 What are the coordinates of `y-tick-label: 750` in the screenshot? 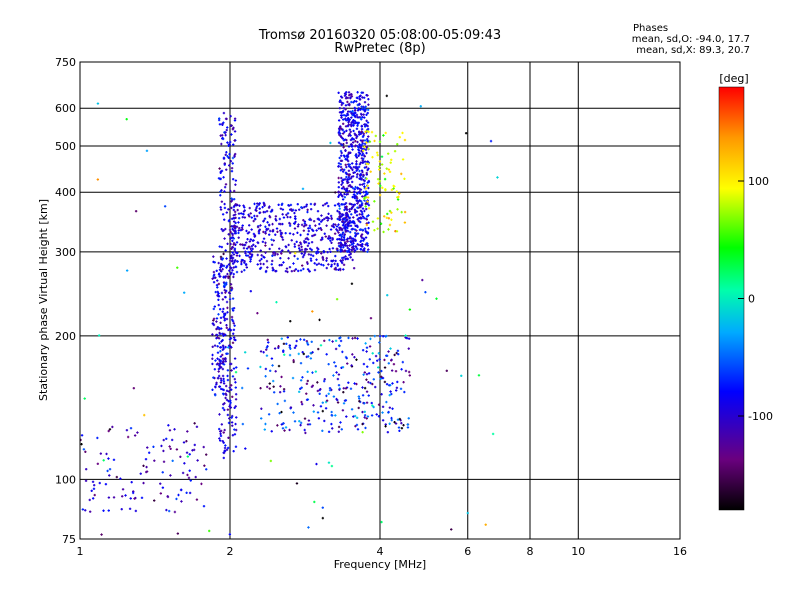 It's located at (65, 62).